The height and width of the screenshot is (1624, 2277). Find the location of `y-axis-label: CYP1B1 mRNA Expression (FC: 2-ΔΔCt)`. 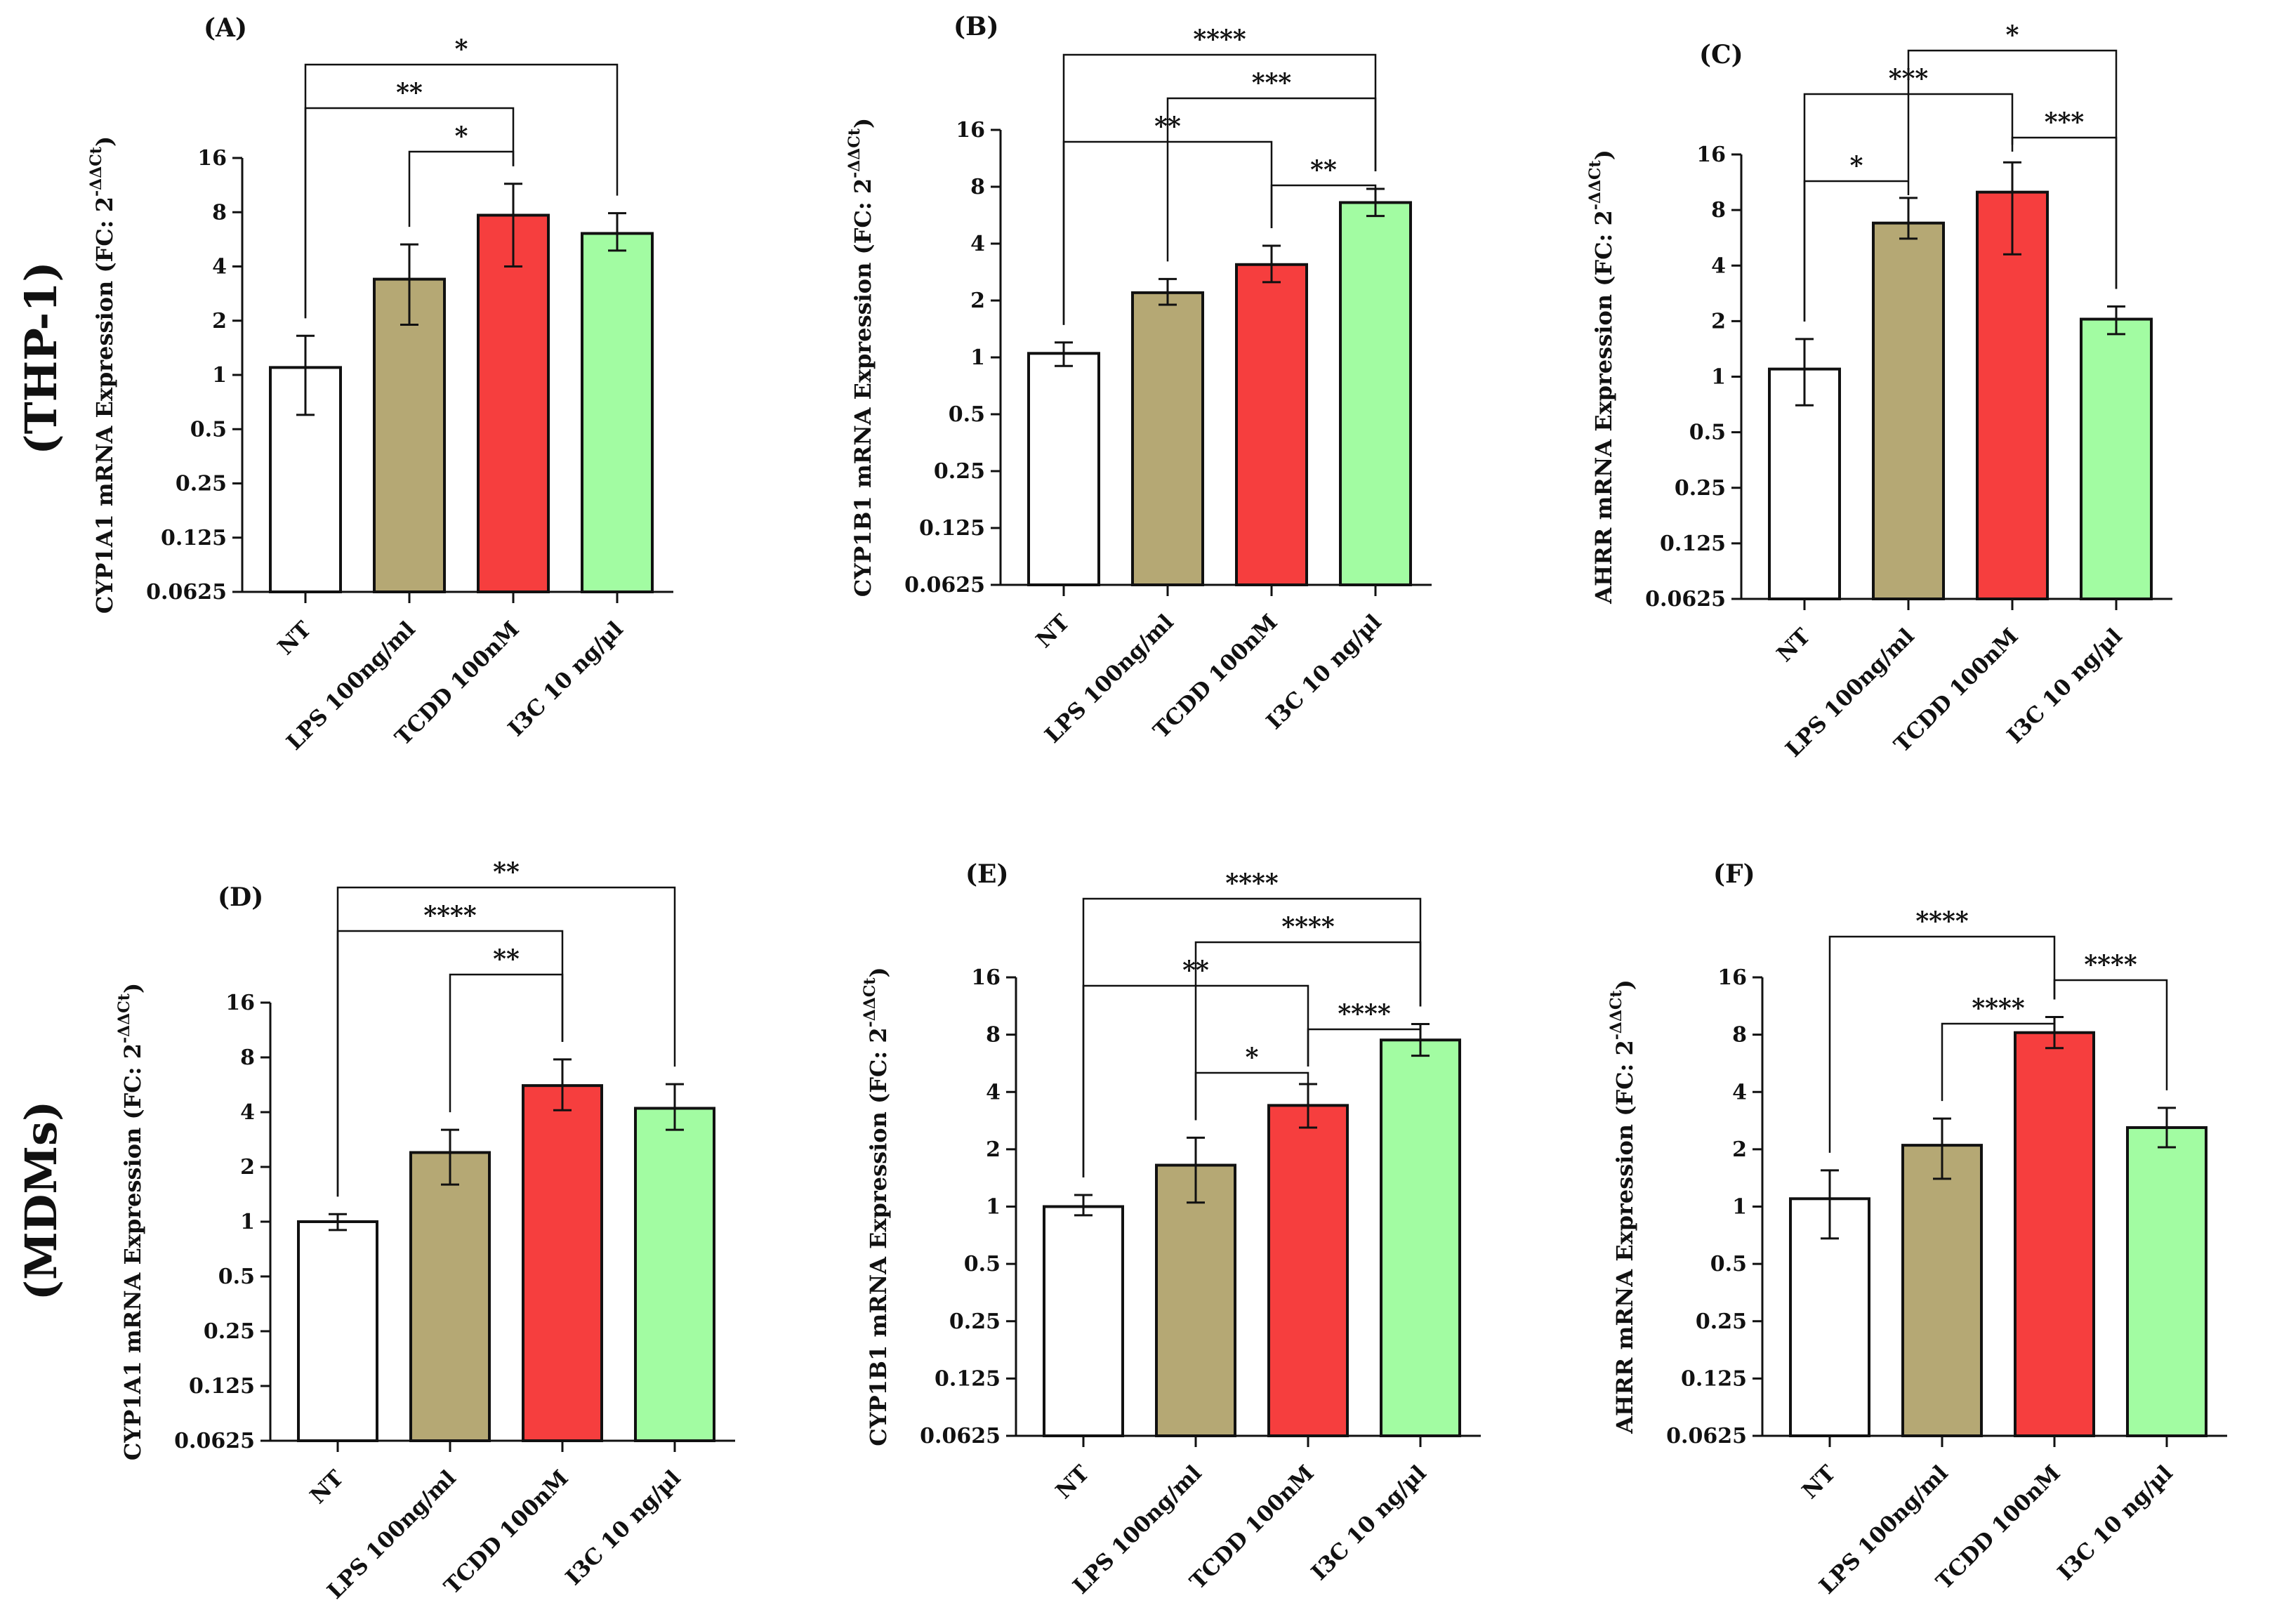

y-axis-label: CYP1B1 mRNA Expression (FC: 2-ΔΔCt) is located at coordinates (877, 1206).